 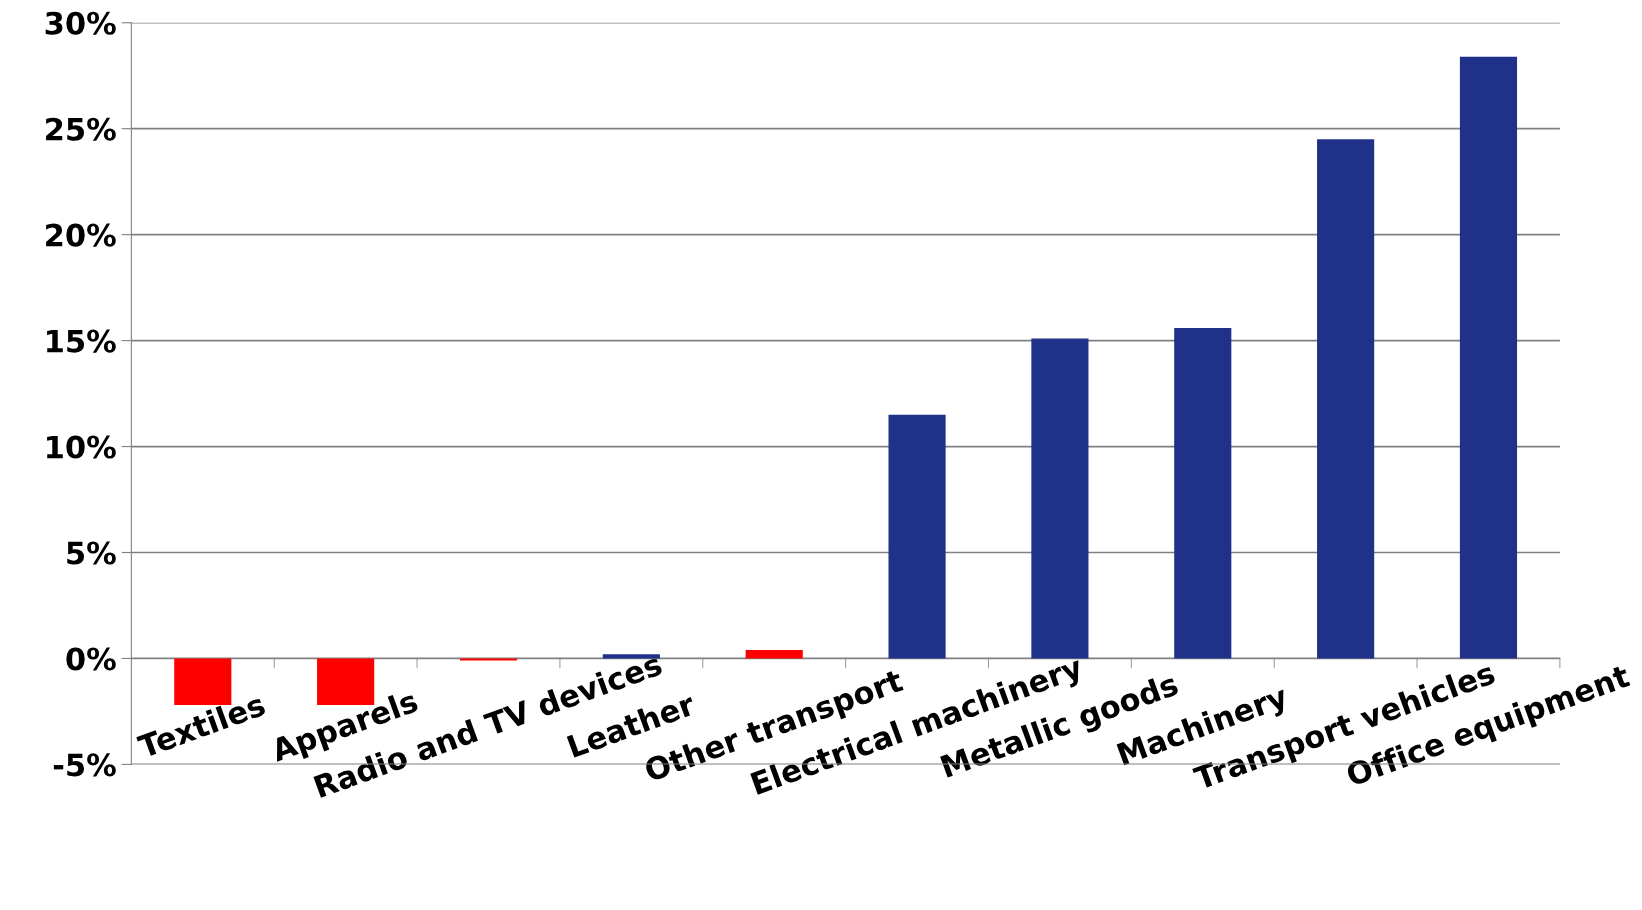 I want to click on y-tick-label: 5%, so click(x=91, y=553).